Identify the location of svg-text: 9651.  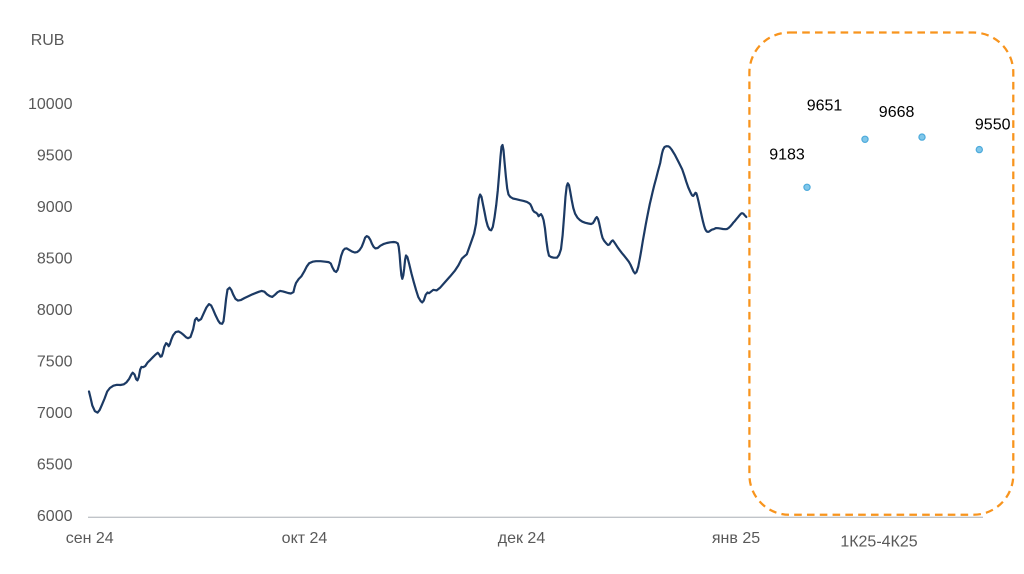
(825, 106).